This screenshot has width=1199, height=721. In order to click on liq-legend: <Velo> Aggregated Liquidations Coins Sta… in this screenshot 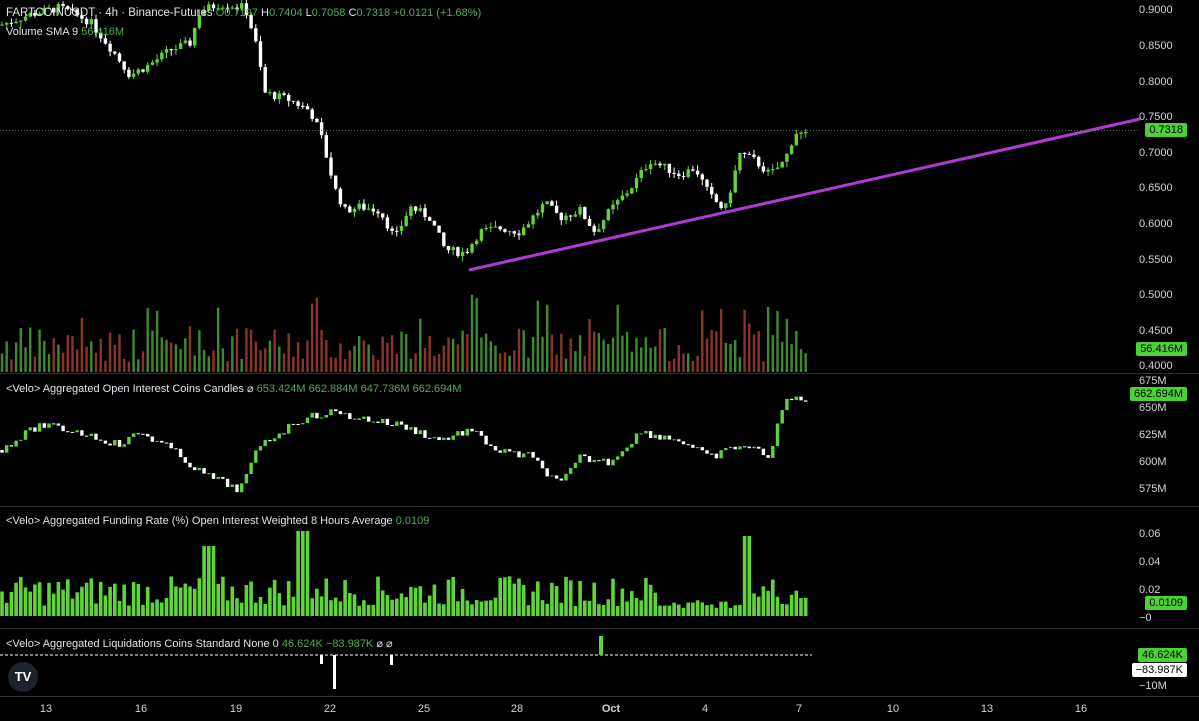, I will do `click(199, 643)`.